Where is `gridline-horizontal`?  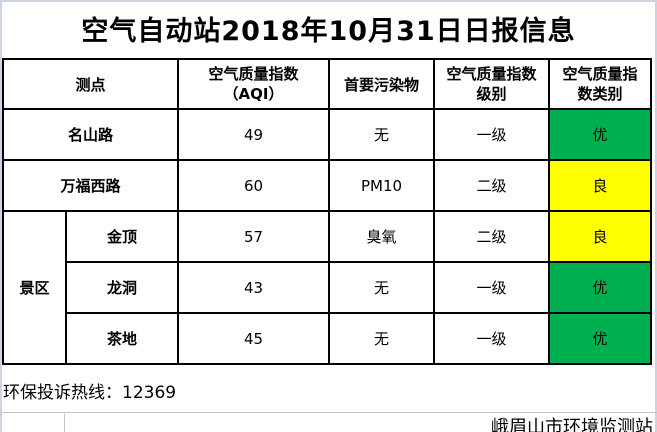 gridline-horizontal is located at coordinates (328, 412).